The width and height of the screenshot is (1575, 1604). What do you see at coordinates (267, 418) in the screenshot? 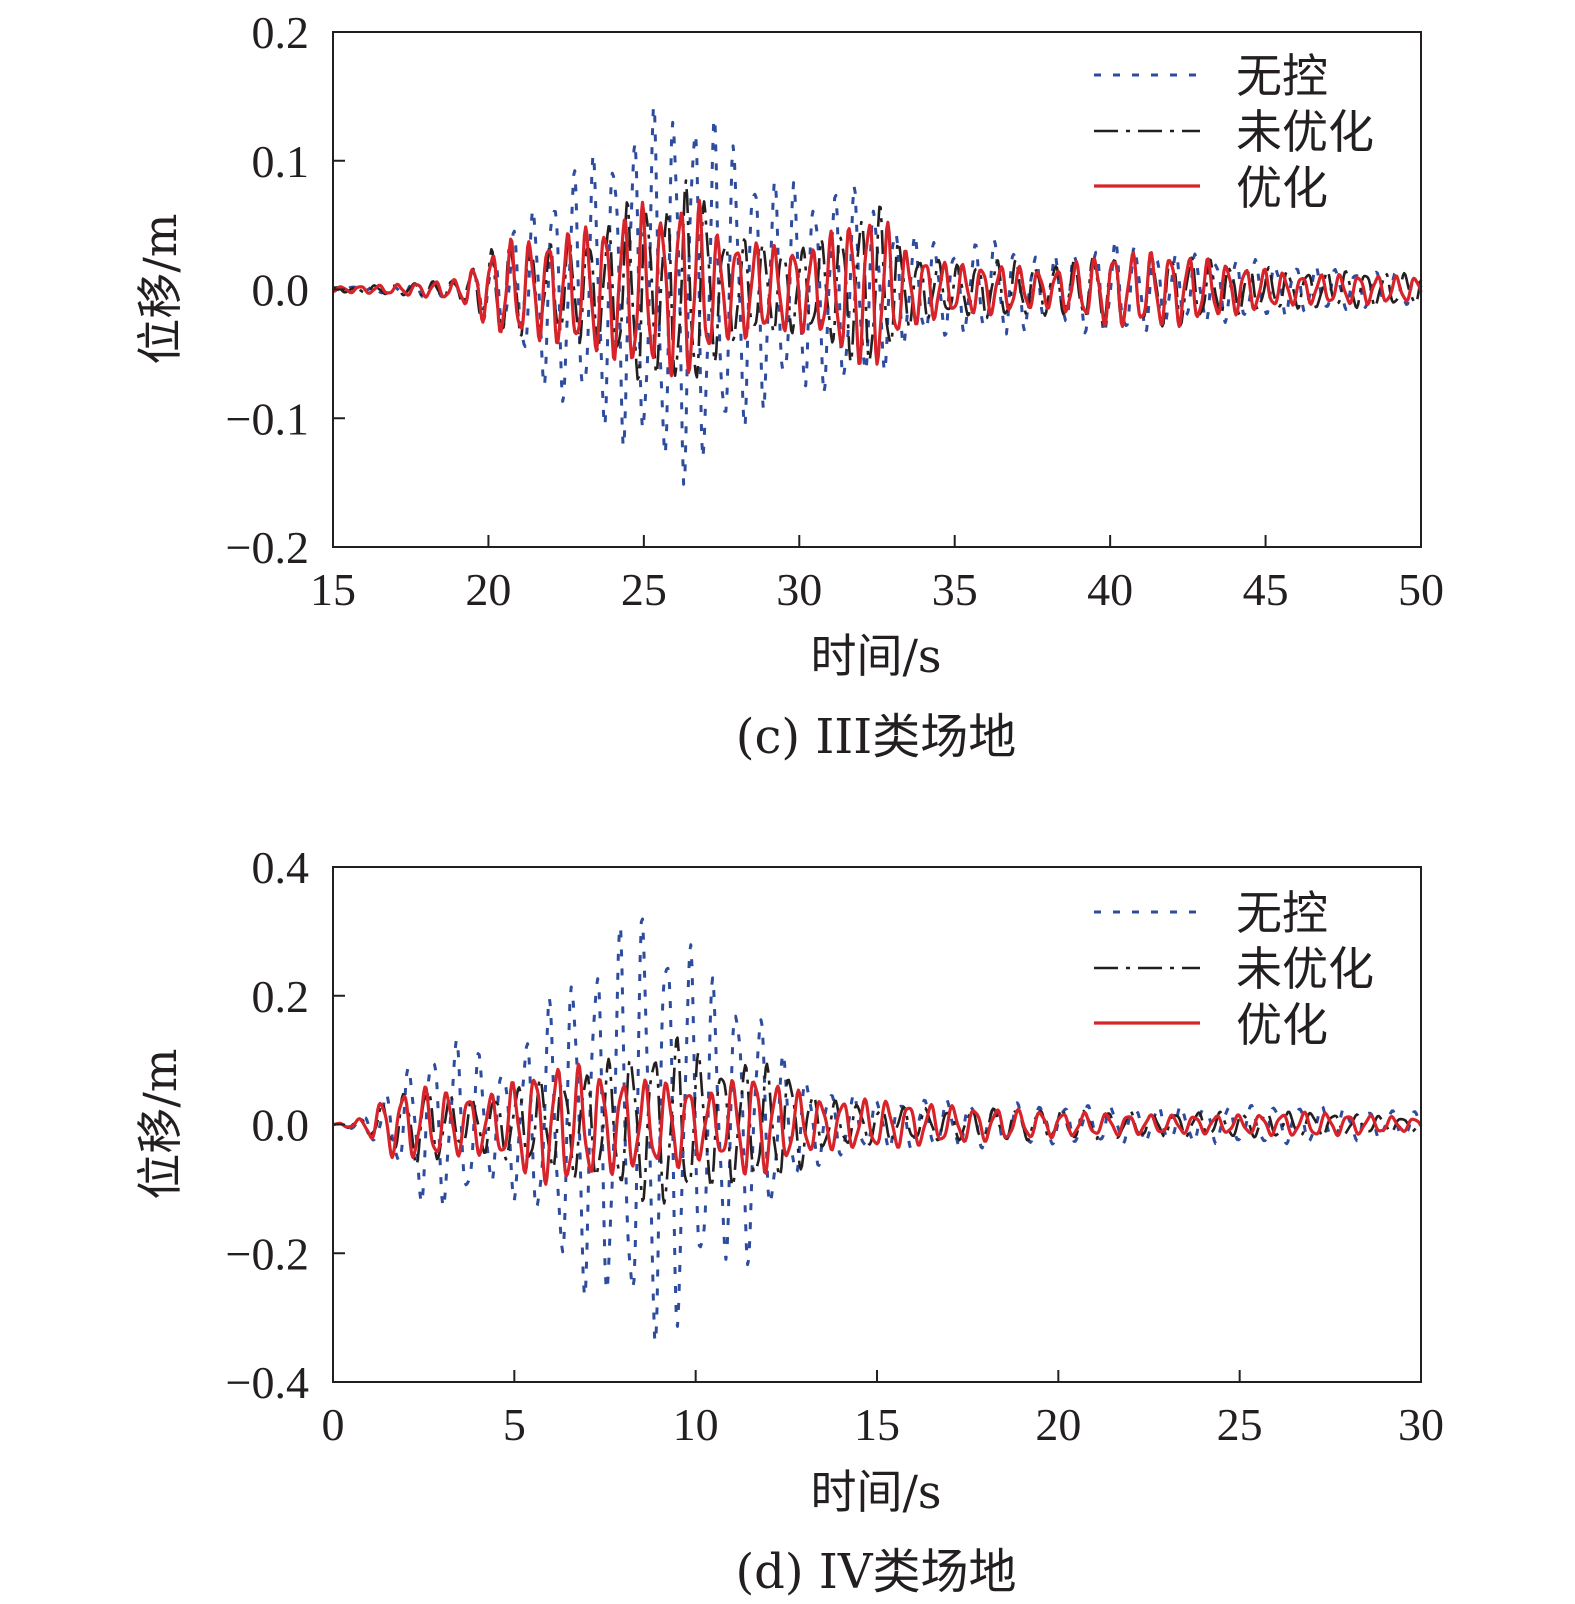
I see `y-tick-label: −0.1` at bounding box center [267, 418].